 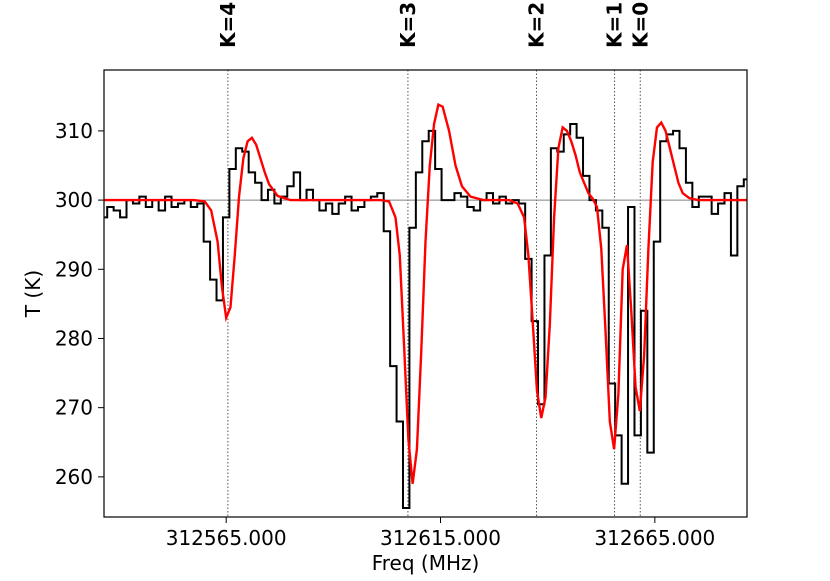 What do you see at coordinates (615, 25) in the screenshot?
I see `k-marker-label: K=1` at bounding box center [615, 25].